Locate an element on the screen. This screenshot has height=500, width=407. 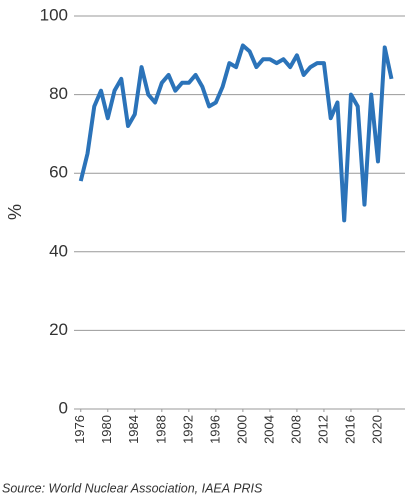
x-tick-label: 1984 is located at coordinates (133, 429).